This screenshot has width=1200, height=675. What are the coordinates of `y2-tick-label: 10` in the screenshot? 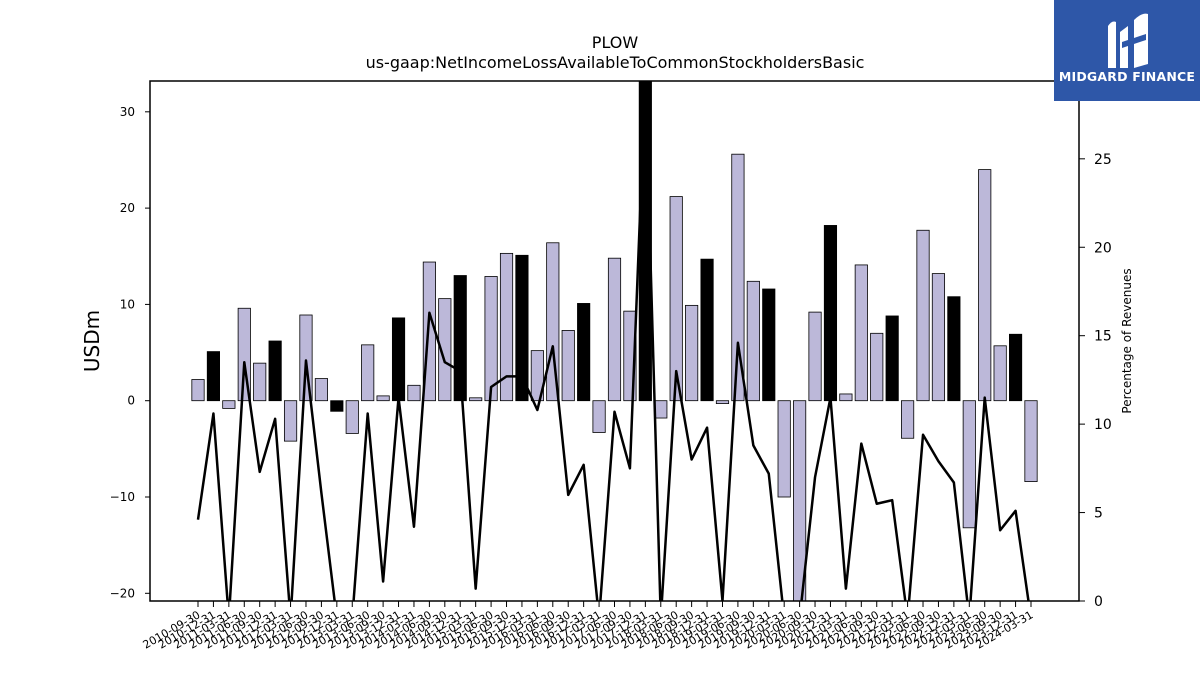 It's located at (1103, 425).